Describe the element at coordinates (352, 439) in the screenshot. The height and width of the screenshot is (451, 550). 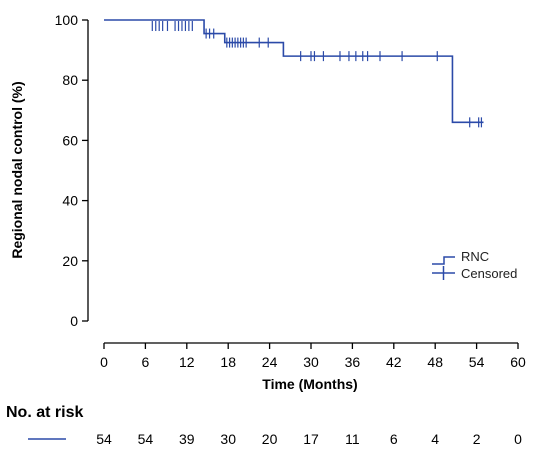
I see `risk-value: 11` at that location.